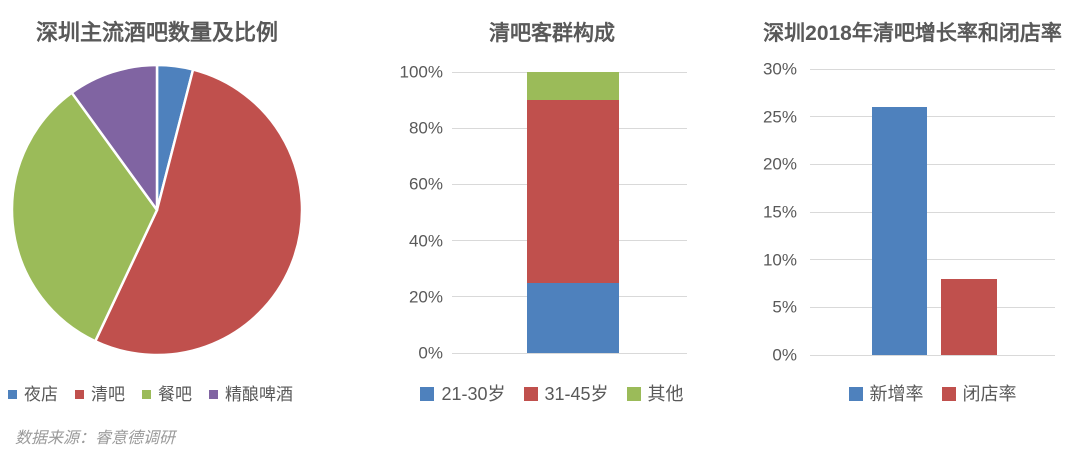  I want to click on pie-legend-item: 清吧, so click(100, 394).